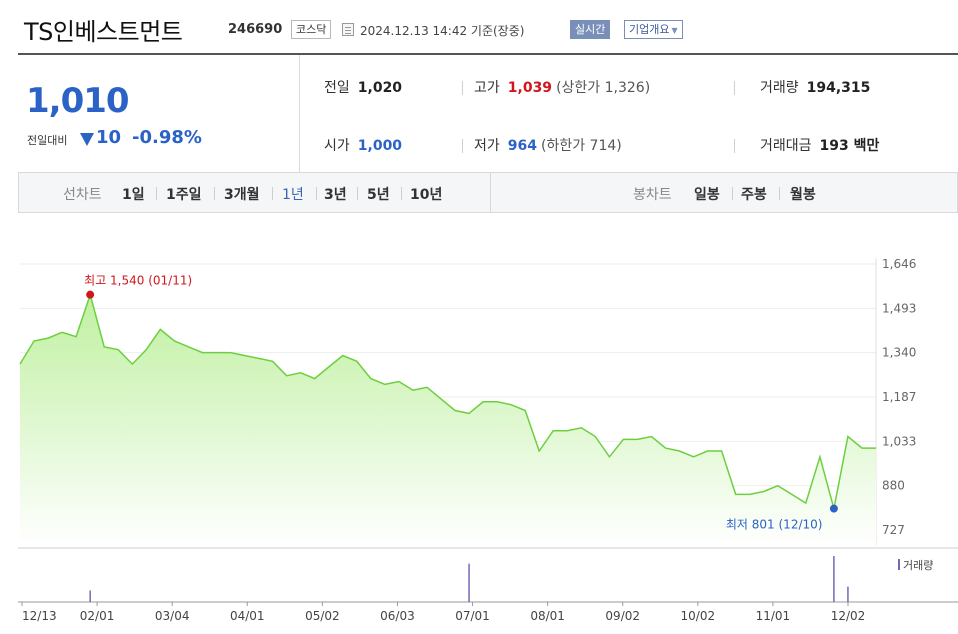 The width and height of the screenshot is (958, 634). What do you see at coordinates (138, 281) in the screenshot?
I see `high-annotation: 최고 1,540 (01/11)` at bounding box center [138, 281].